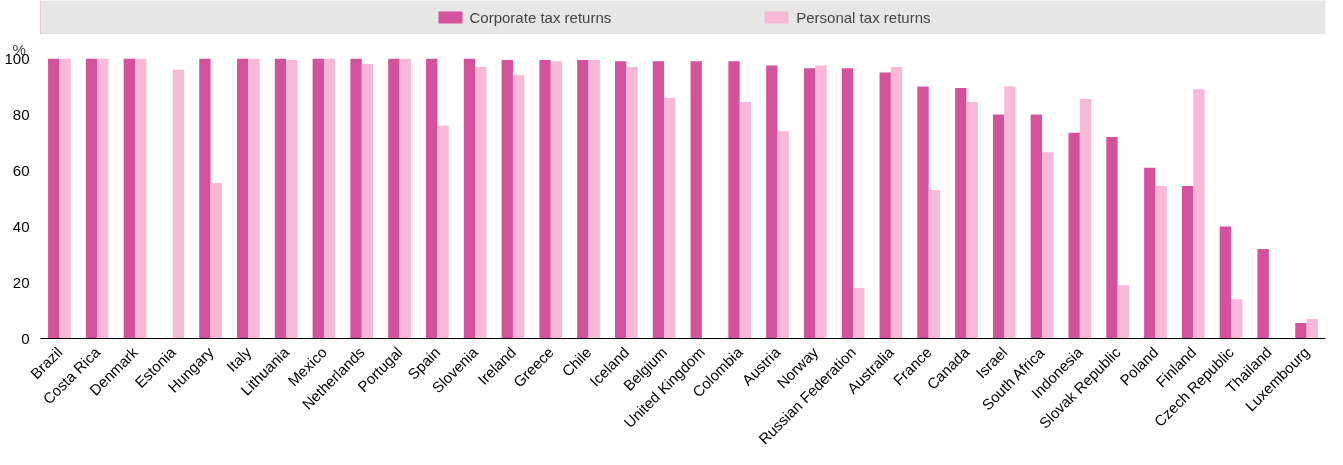 Image resolution: width=1343 pixels, height=465 pixels. I want to click on legend-label: Corporate tax returns, so click(540, 17).